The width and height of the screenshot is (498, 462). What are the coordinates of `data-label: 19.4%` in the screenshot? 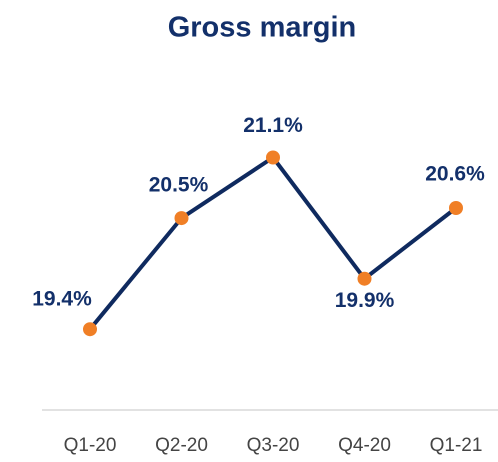 It's located at (62, 299).